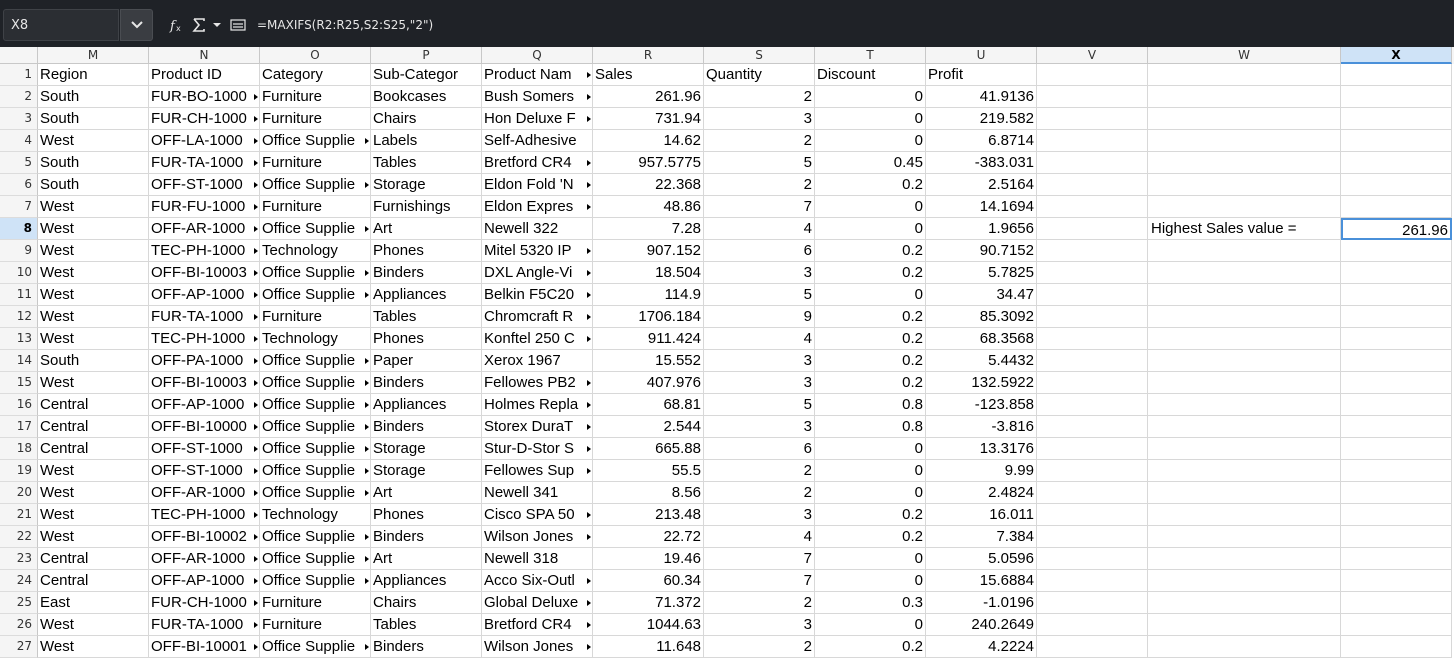  Describe the element at coordinates (204, 471) in the screenshot. I see `data-cell: OFF-ST-1000` at that location.